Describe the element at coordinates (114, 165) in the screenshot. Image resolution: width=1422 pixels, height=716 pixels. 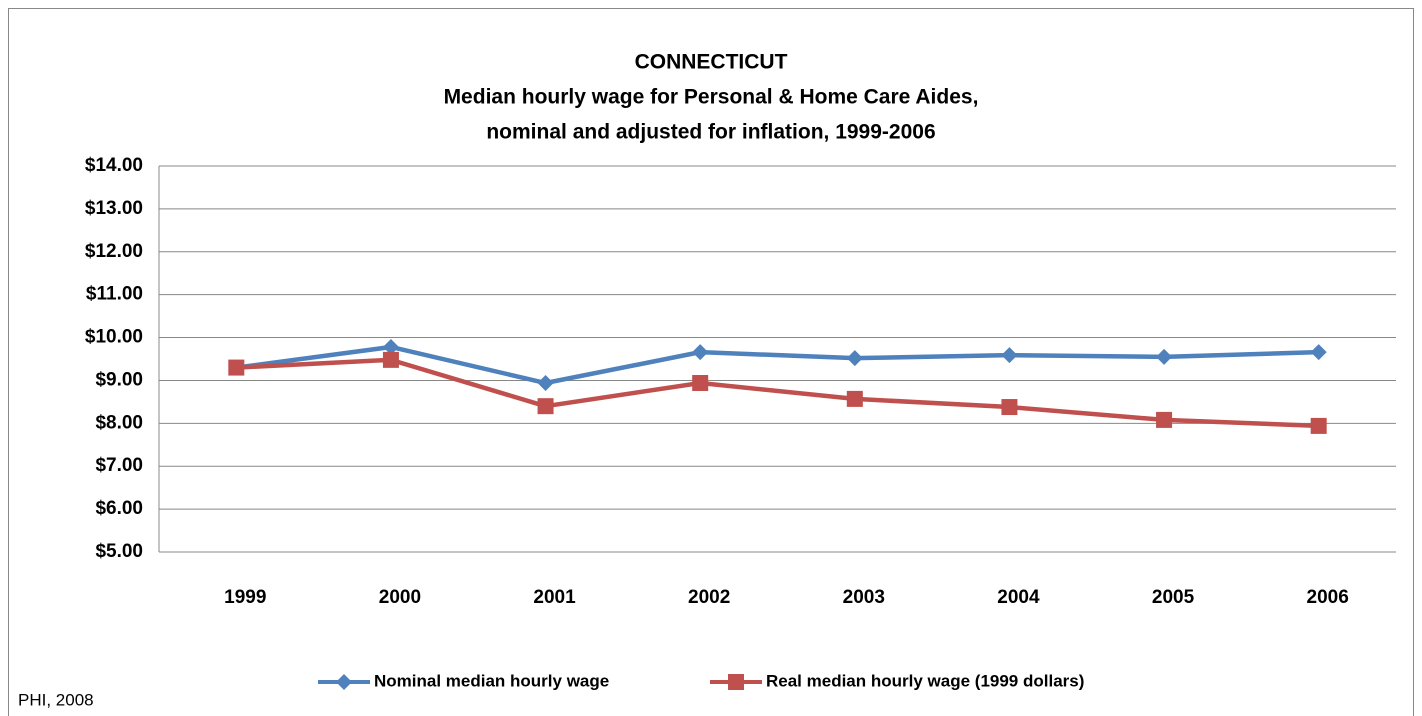
I see `y-tick-label: $14.00` at that location.